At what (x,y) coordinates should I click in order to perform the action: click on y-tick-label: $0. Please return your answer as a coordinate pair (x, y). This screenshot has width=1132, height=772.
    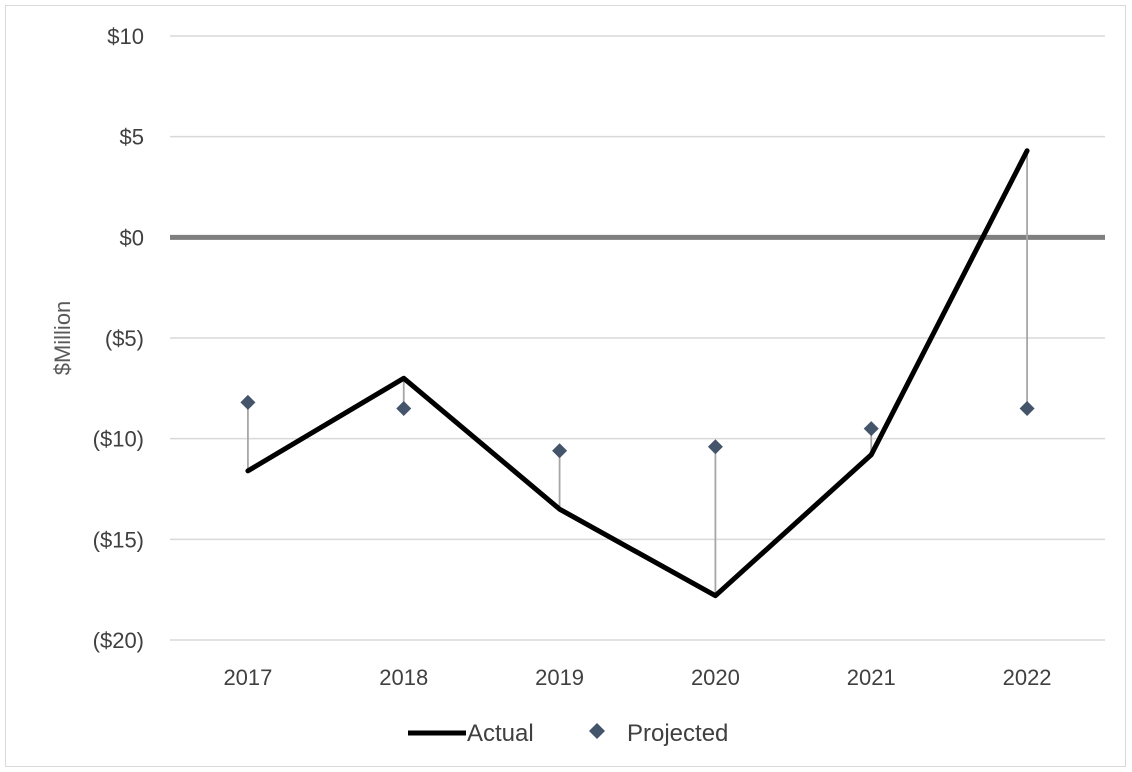
    Looking at the image, I should click on (132, 237).